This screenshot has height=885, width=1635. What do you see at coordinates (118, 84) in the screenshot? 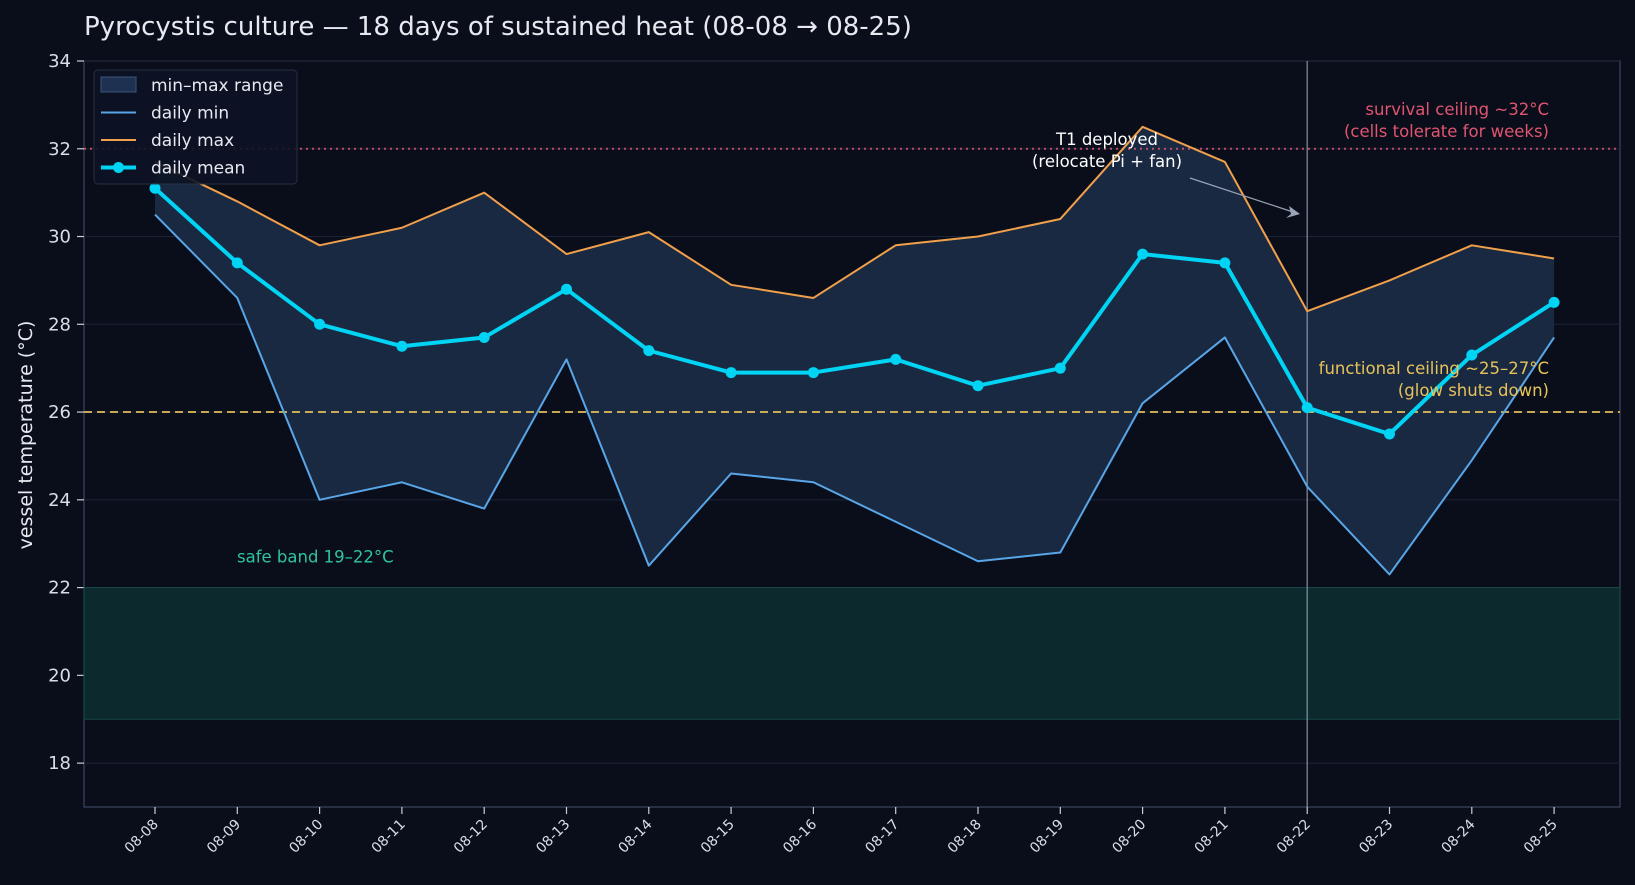
I see `legend-swatch` at bounding box center [118, 84].